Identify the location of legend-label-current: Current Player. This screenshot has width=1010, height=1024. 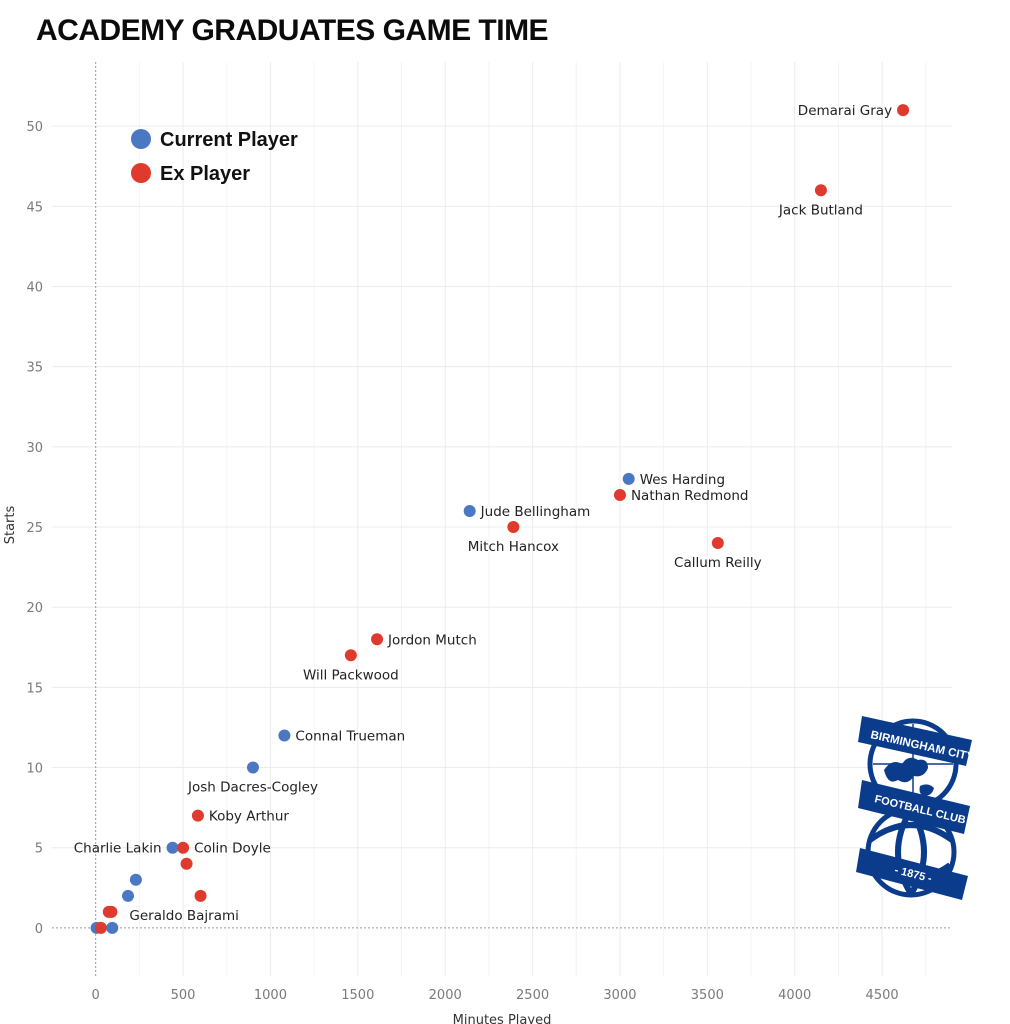
(229, 140).